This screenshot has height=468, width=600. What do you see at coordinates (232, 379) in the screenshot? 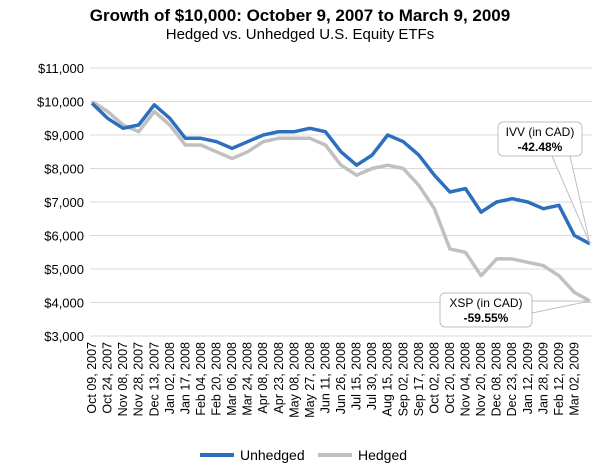
I see `x-tick-label: Mar 06, 2008` at bounding box center [232, 379].